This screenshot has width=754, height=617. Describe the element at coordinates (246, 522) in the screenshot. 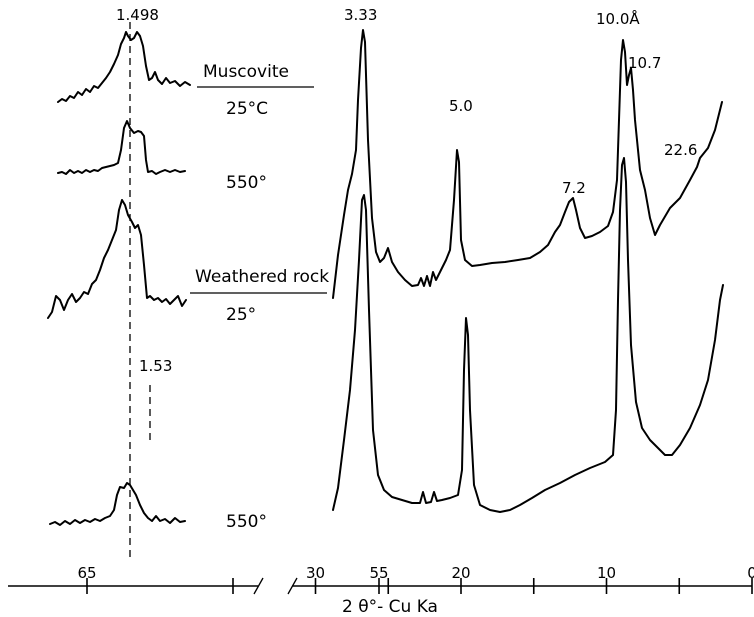

I see `annotation-550-bottom: 550°` at that location.